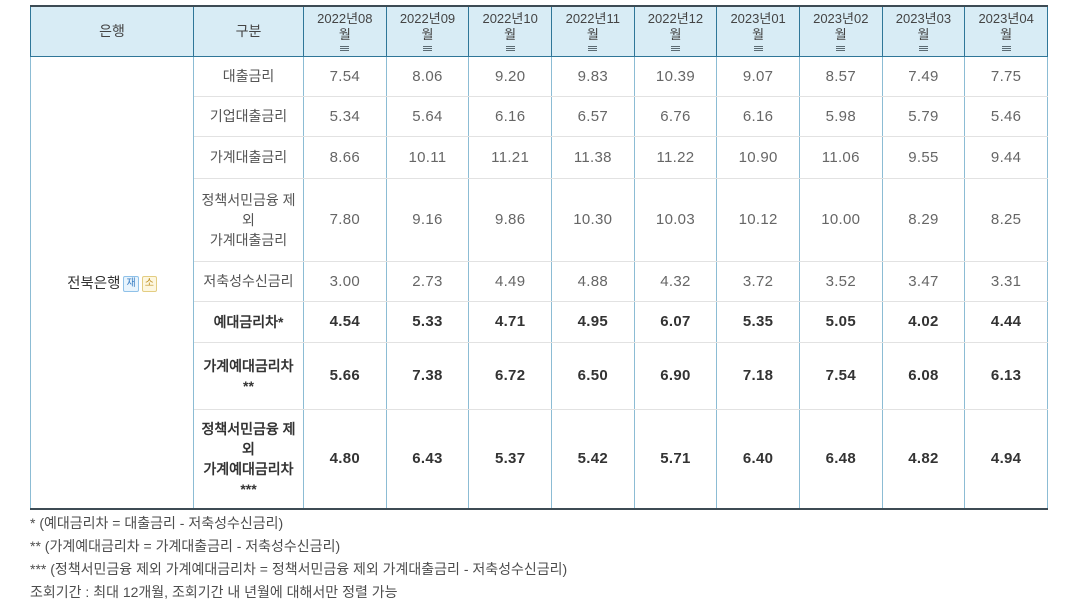 The height and width of the screenshot is (610, 1080). What do you see at coordinates (758, 219) in the screenshot?
I see `rate-value: 10.12` at bounding box center [758, 219].